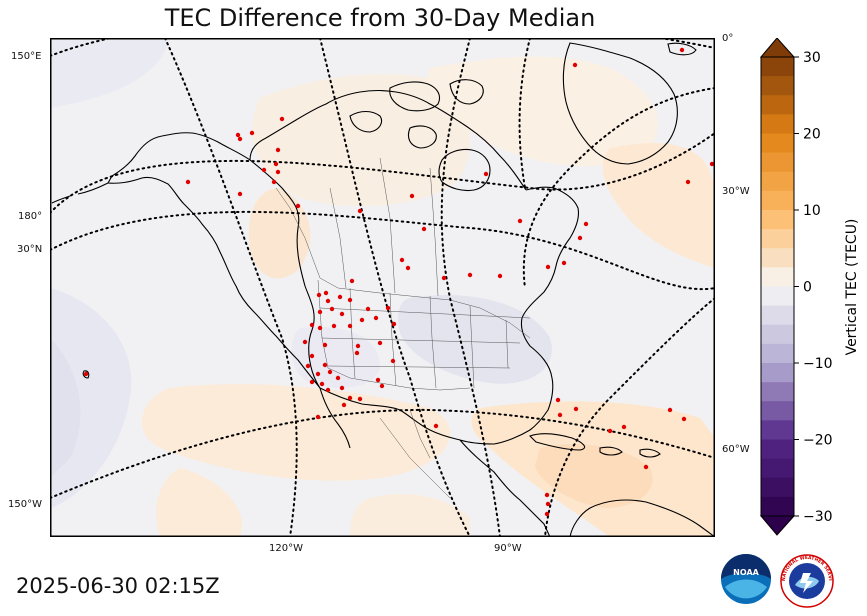 This screenshot has height=616, width=867. What do you see at coordinates (812, 135) in the screenshot?
I see `colorbar-tick-label: 20` at bounding box center [812, 135].